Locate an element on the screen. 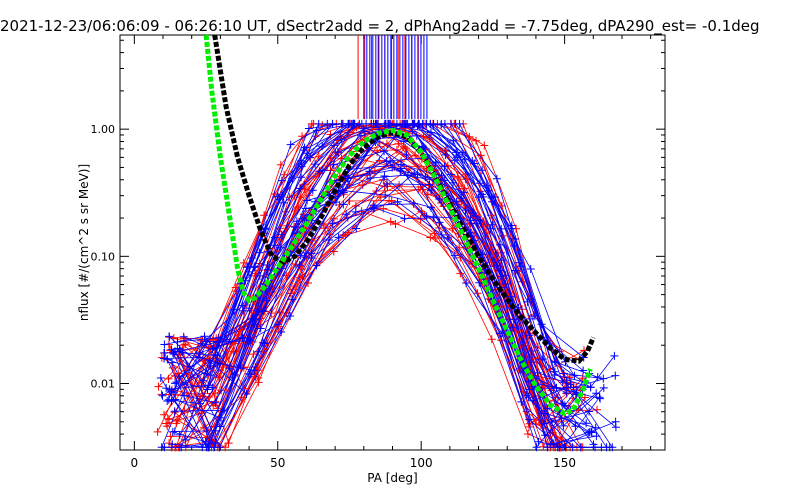 The image size is (800, 500). y-tick-label: 0.01 is located at coordinates (103, 384).